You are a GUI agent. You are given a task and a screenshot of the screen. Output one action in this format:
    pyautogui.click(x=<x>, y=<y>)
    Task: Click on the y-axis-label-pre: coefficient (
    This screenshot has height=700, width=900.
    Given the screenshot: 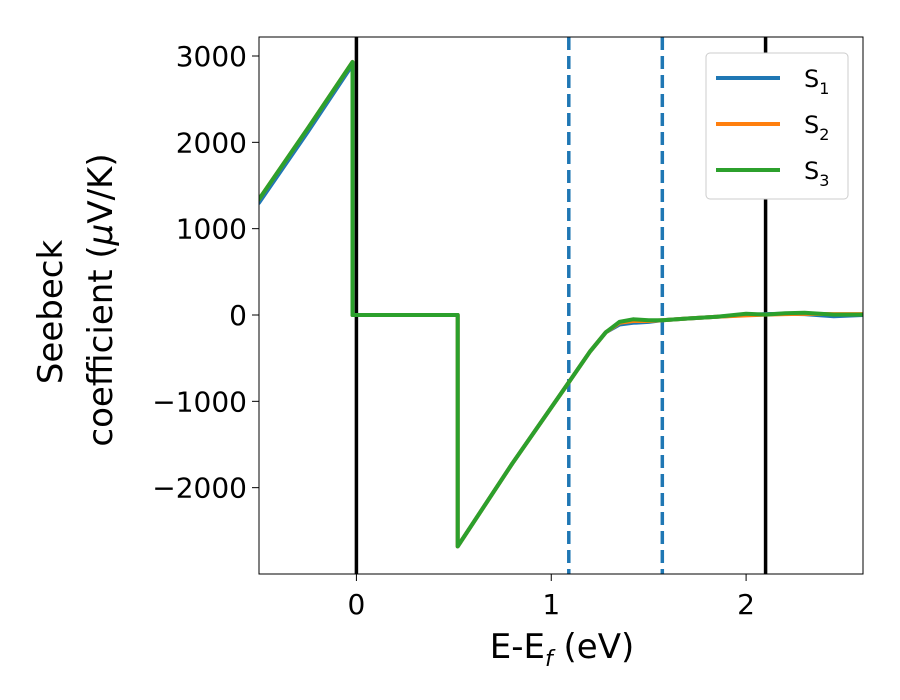 What is the action you would take?
    pyautogui.click(x=101, y=345)
    